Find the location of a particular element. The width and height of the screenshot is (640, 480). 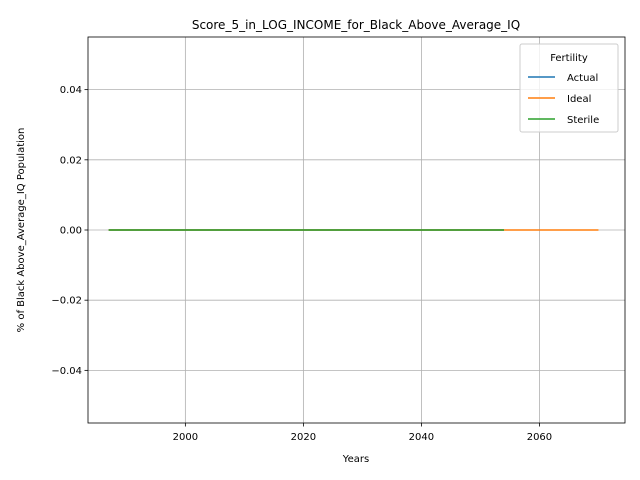

legend-label-ideal: Ideal is located at coordinates (579, 99).